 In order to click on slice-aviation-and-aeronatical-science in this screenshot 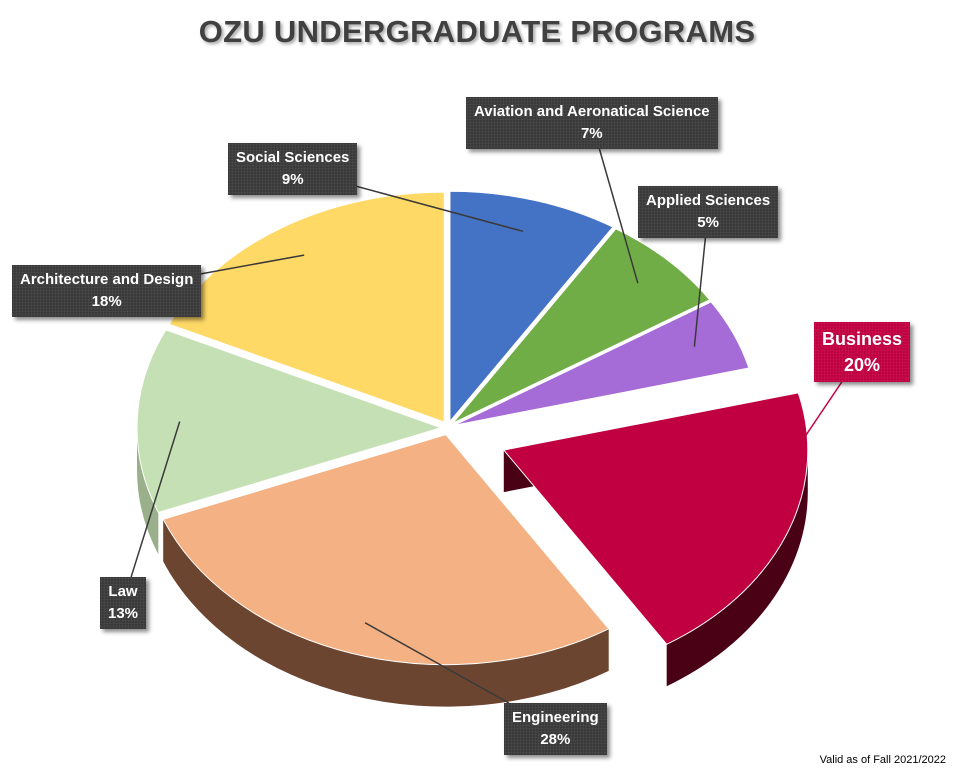, I will do `click(581, 326)`.